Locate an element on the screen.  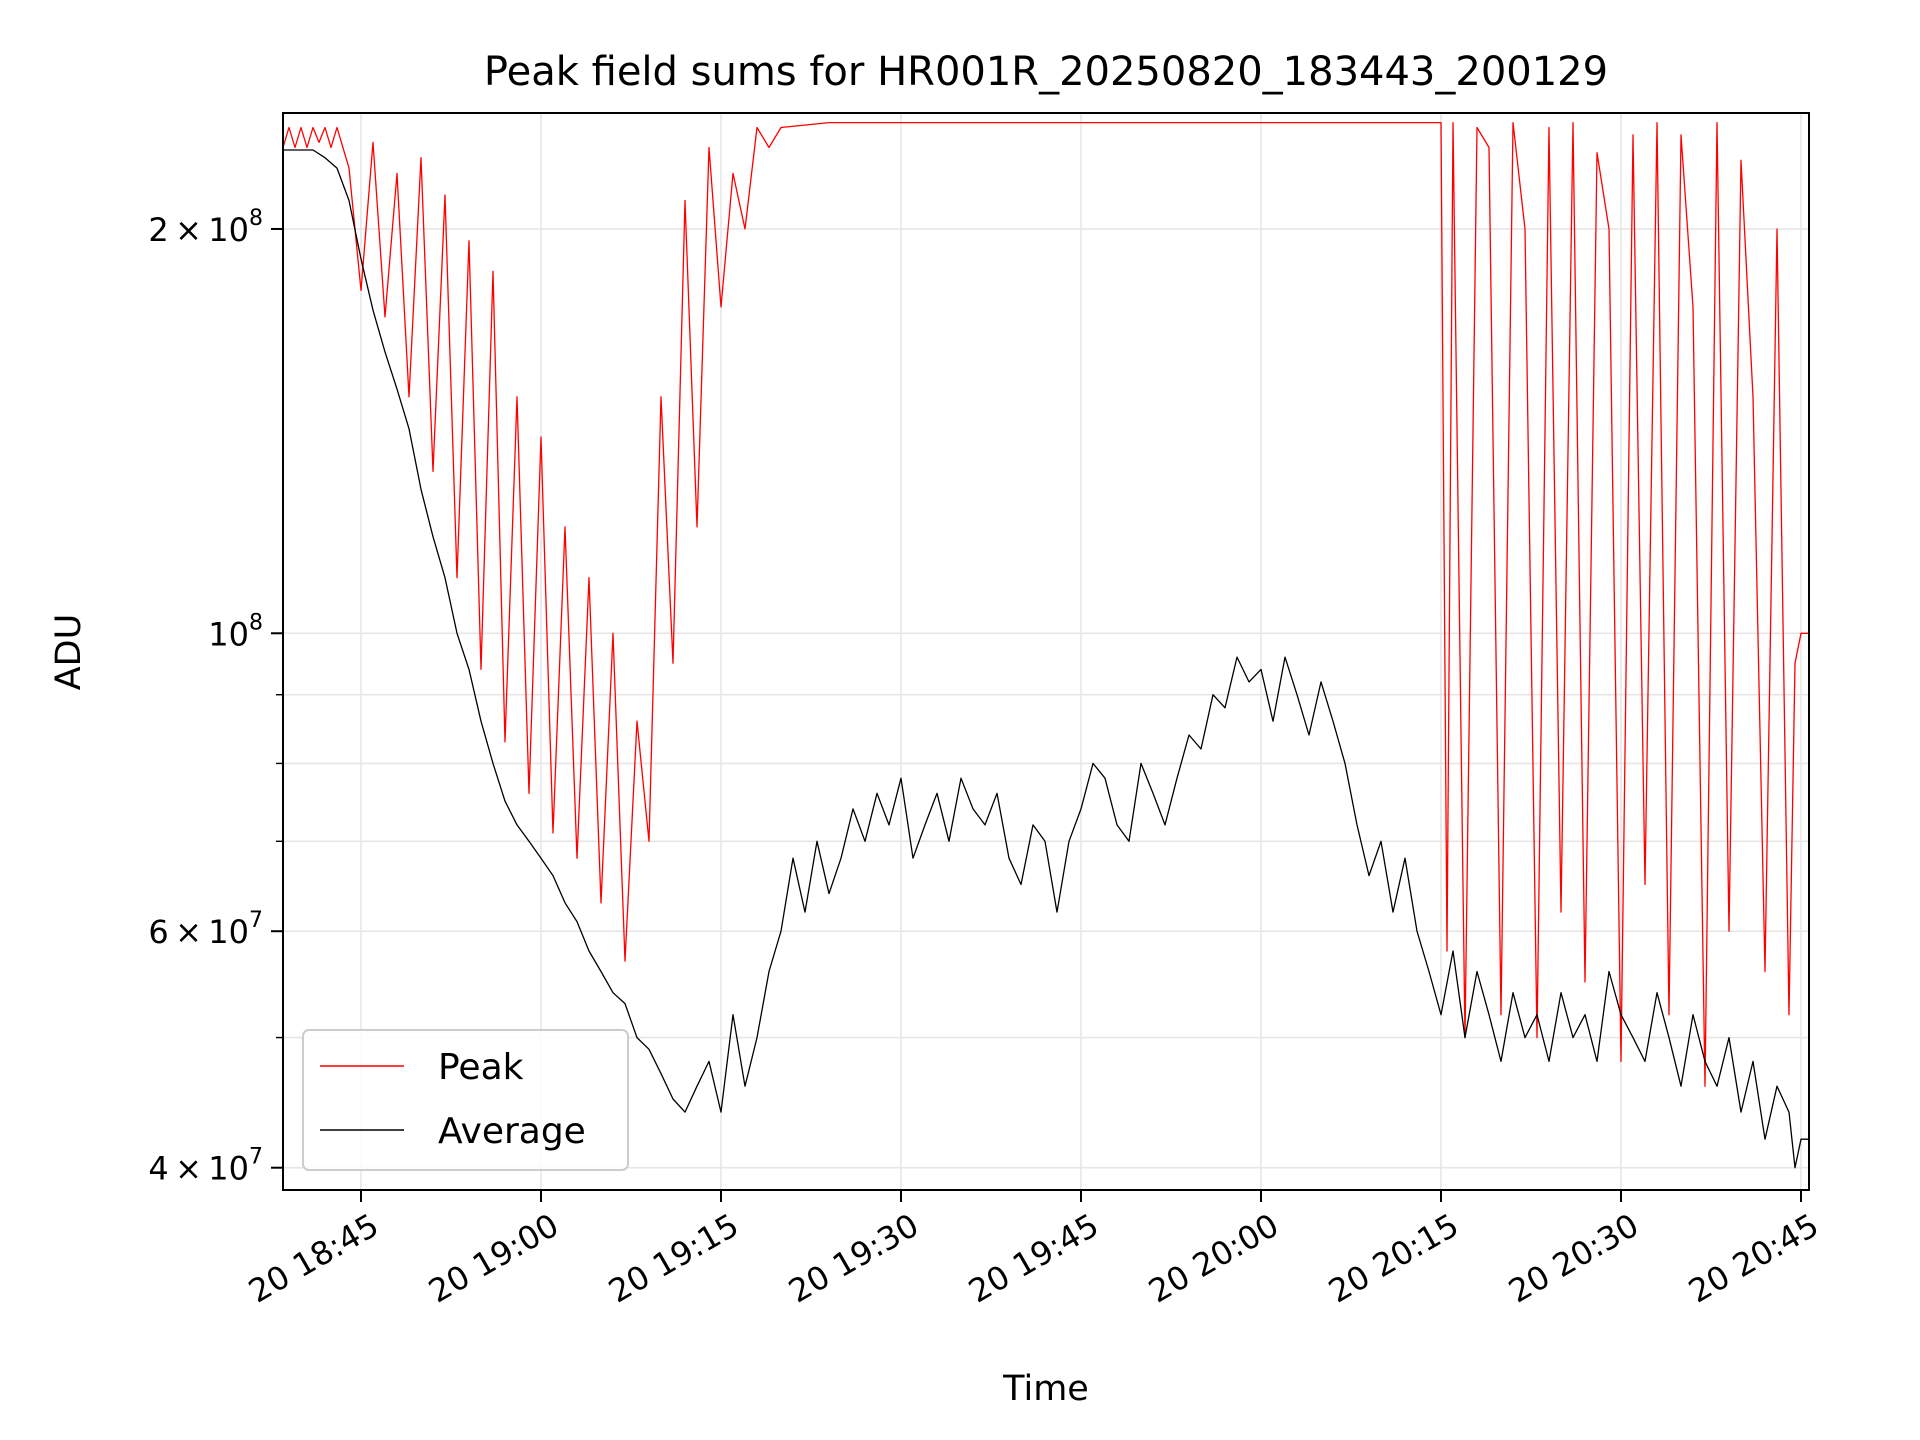
y-tick-label-1: 6 × 10⁷ is located at coordinates (205, 929).